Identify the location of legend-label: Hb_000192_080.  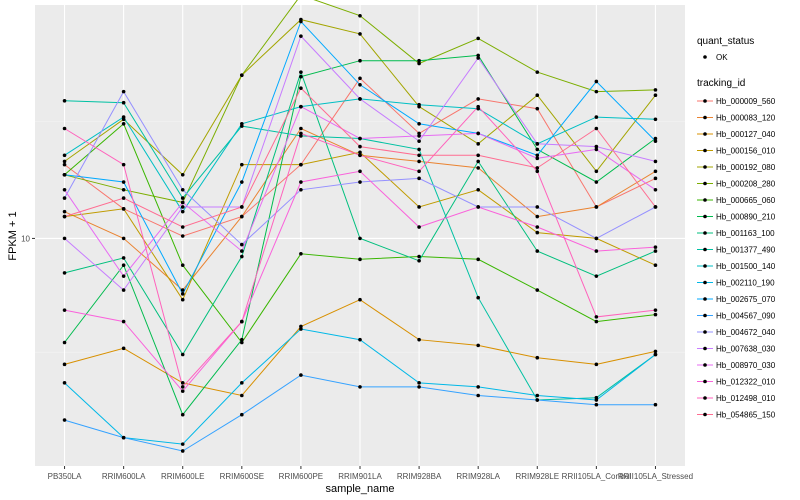
(746, 167).